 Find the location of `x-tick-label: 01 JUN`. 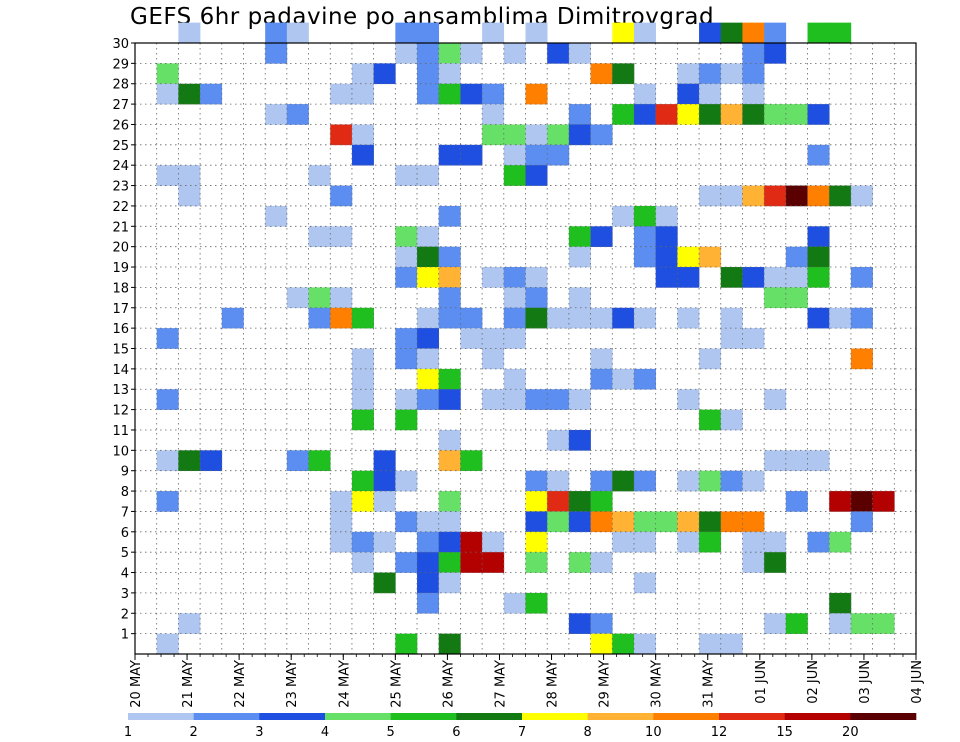

x-tick-label: 01 JUN is located at coordinates (761, 682).